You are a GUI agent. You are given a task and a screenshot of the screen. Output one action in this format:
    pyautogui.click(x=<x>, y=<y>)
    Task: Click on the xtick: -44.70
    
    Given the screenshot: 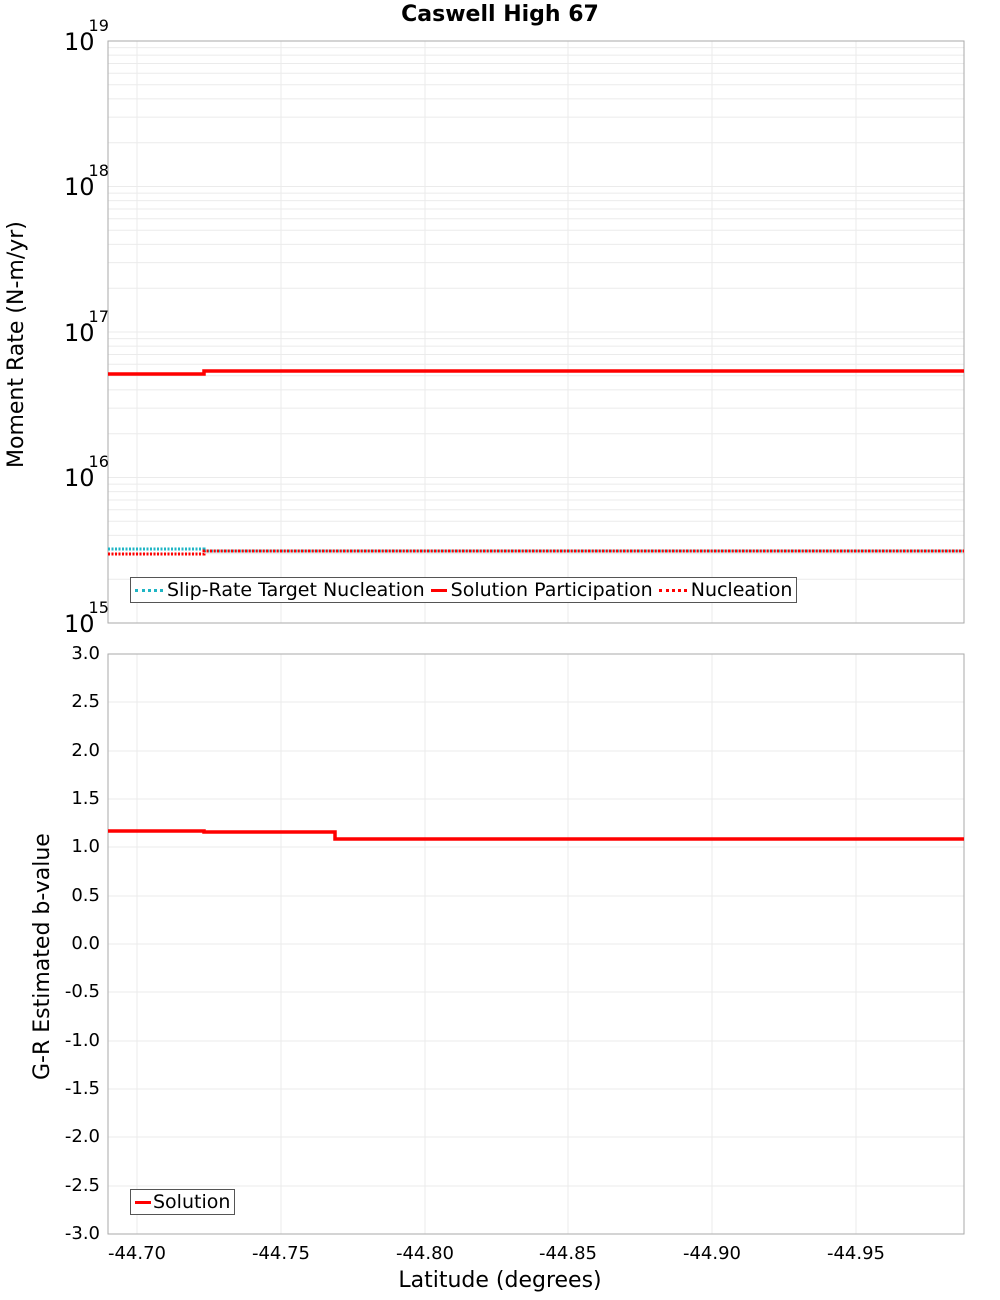 What is the action you would take?
    pyautogui.click(x=137, y=1253)
    